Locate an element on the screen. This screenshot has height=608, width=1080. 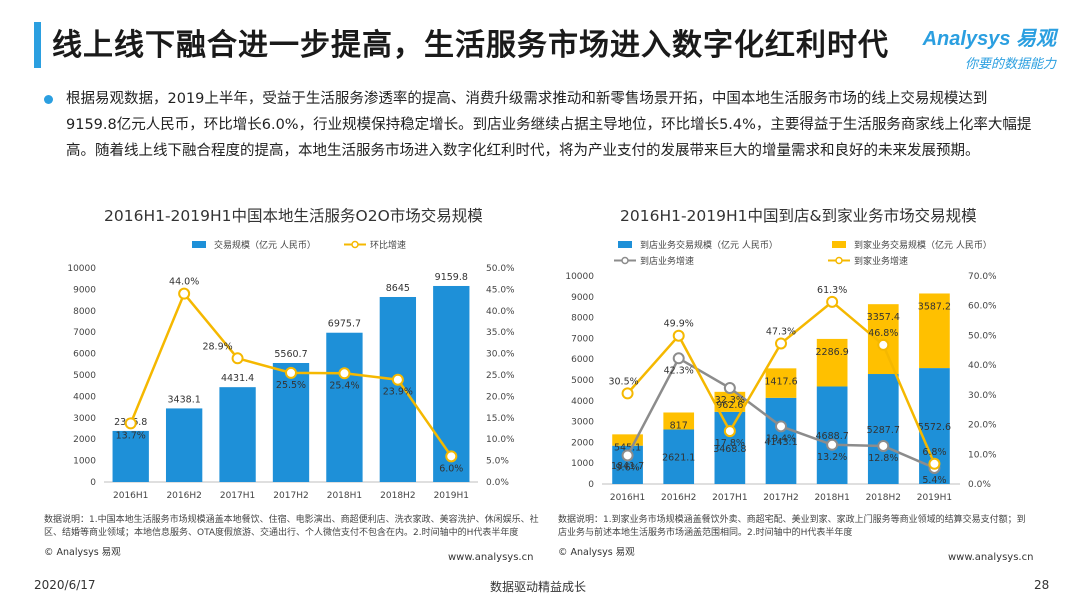
bar-value-label: 6975.7 is located at coordinates (344, 324).